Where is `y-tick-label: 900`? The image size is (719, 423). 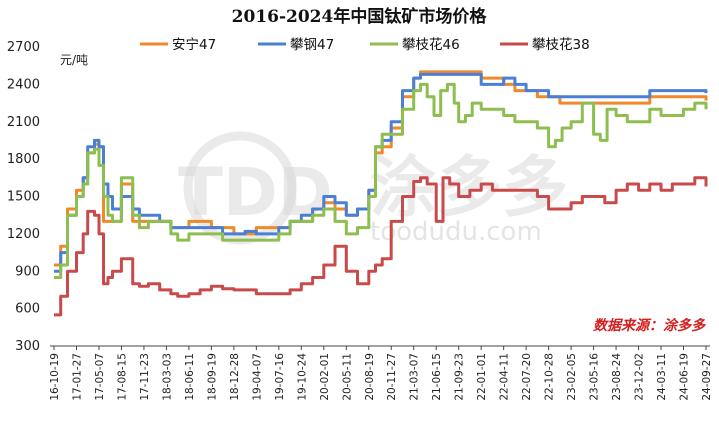
y-tick-label: 900 is located at coordinates (27, 271).